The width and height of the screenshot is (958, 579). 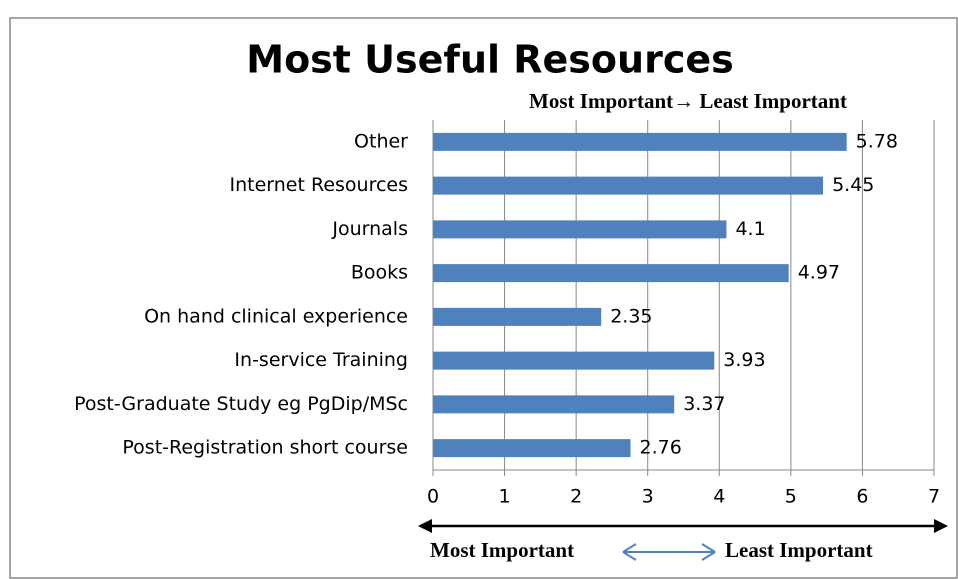 I want to click on x-tick-label: 0, so click(x=433, y=497).